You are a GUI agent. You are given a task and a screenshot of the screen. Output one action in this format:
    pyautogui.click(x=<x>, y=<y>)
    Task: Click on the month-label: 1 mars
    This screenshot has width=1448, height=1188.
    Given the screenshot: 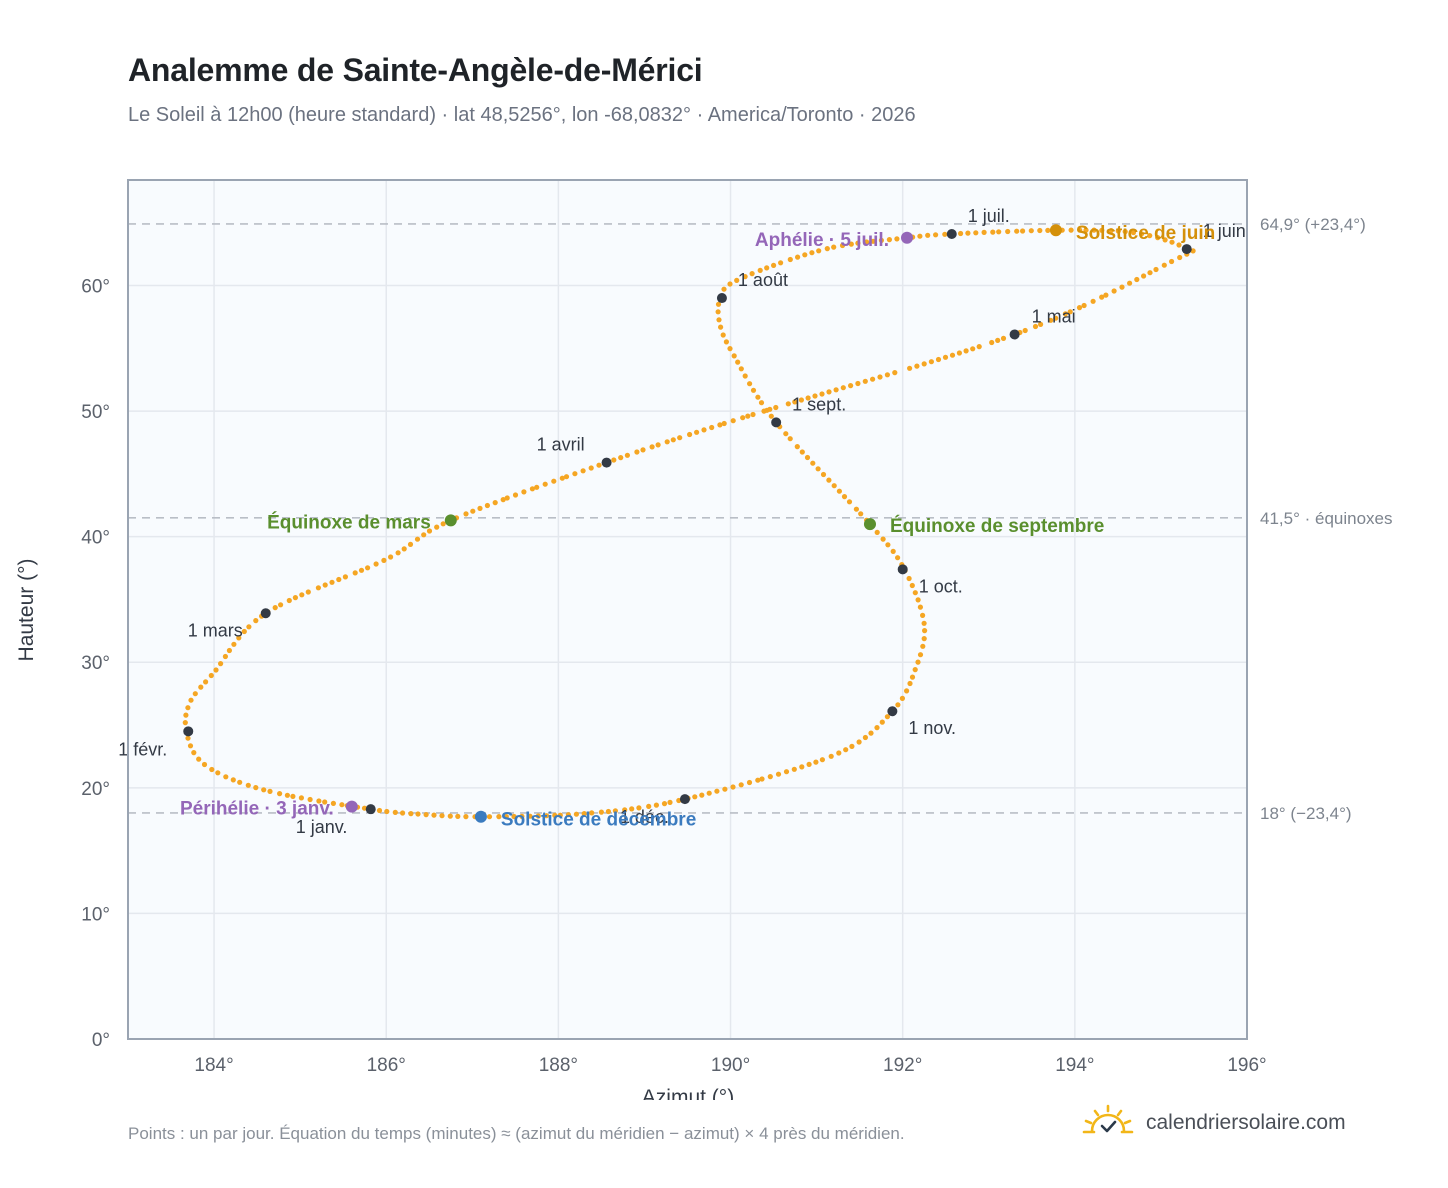 What is the action you would take?
    pyautogui.click(x=215, y=630)
    